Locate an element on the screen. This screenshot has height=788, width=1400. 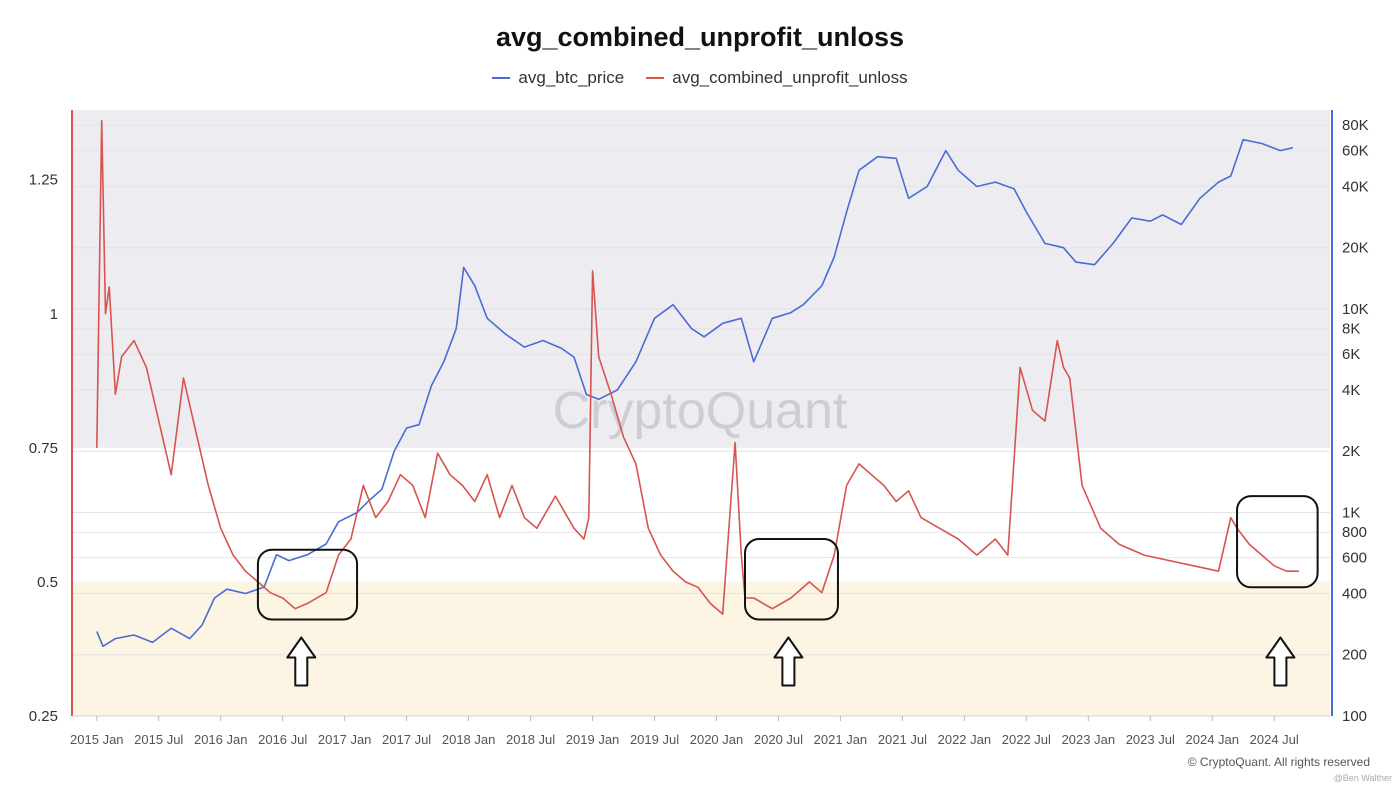
x-tick-label-2: 2016 Jan is located at coordinates (221, 739).